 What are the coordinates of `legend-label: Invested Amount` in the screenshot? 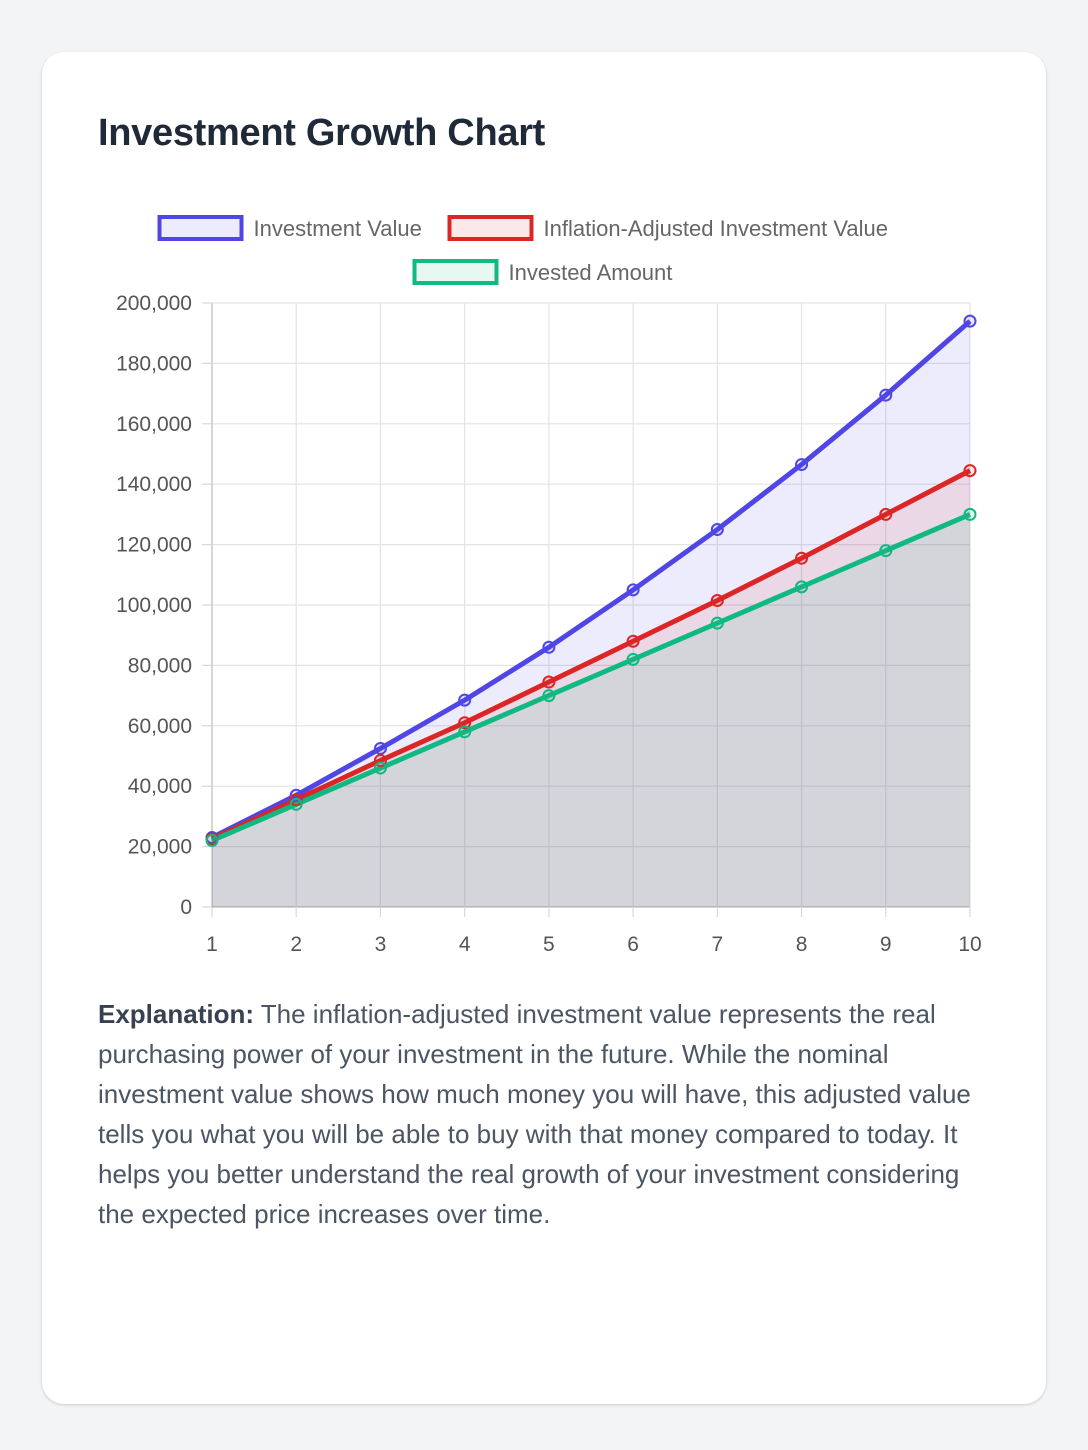 It's located at (591, 272).